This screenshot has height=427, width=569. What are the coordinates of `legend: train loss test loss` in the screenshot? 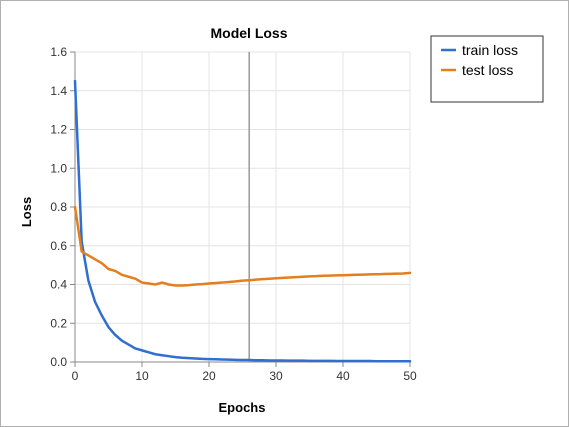 It's located at (487, 69).